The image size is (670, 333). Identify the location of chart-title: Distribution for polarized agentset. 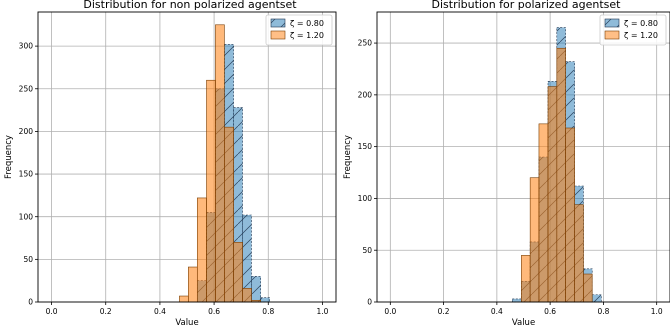
(527, 5).